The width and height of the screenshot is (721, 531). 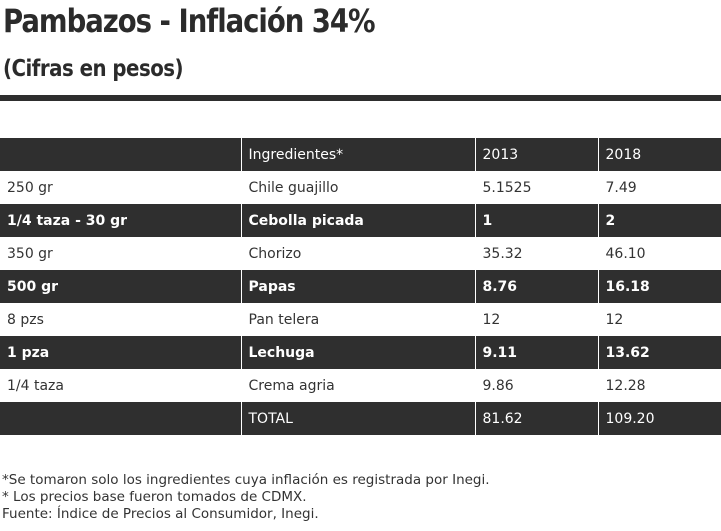 I want to click on total-2018: 109.20, so click(x=659, y=418).